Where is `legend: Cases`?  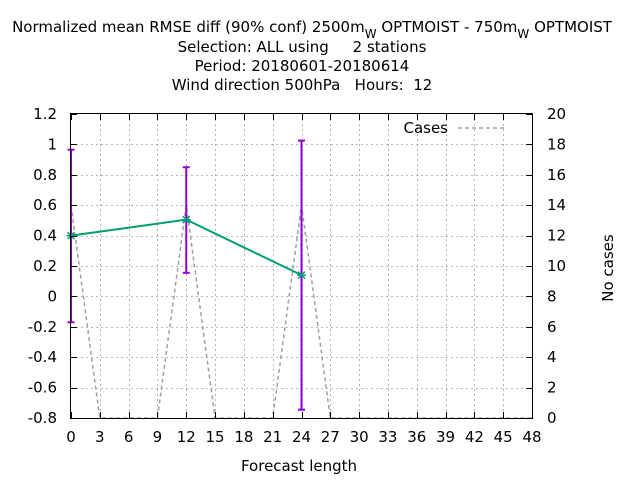
legend: Cases is located at coordinates (454, 128).